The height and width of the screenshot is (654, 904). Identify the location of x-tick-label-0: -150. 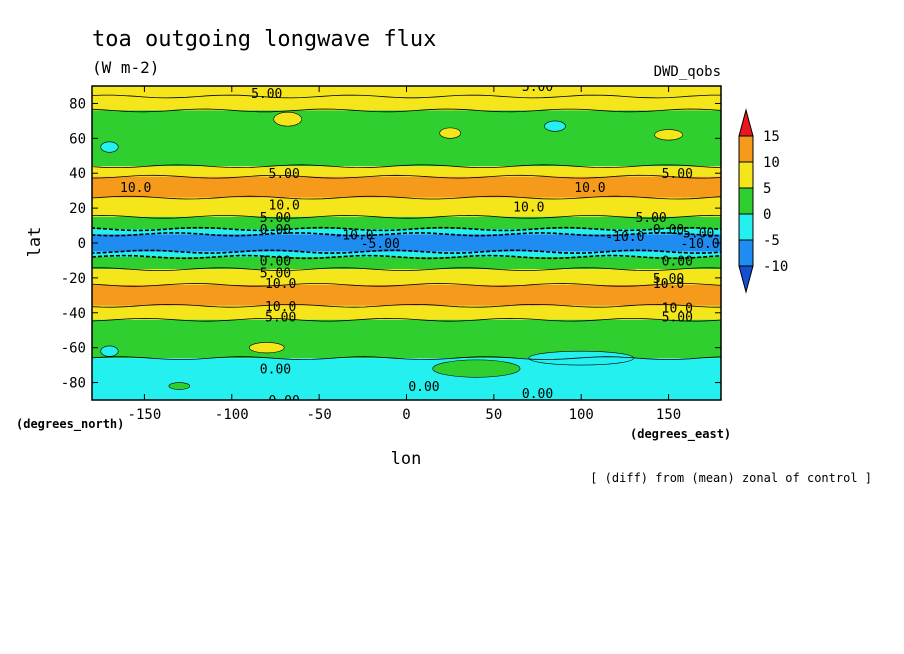
(145, 415).